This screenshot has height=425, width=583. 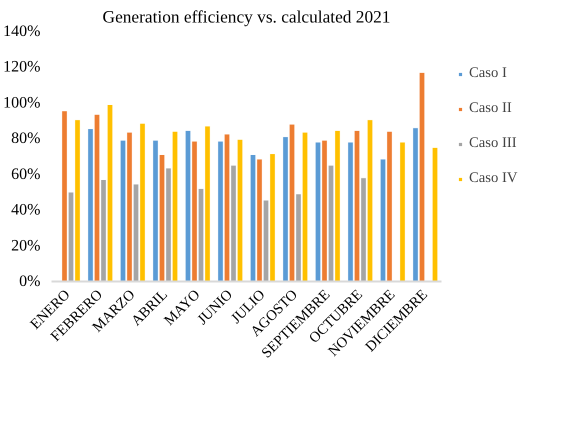 What do you see at coordinates (21, 103) in the screenshot?
I see `y-tick-label: 100%` at bounding box center [21, 103].